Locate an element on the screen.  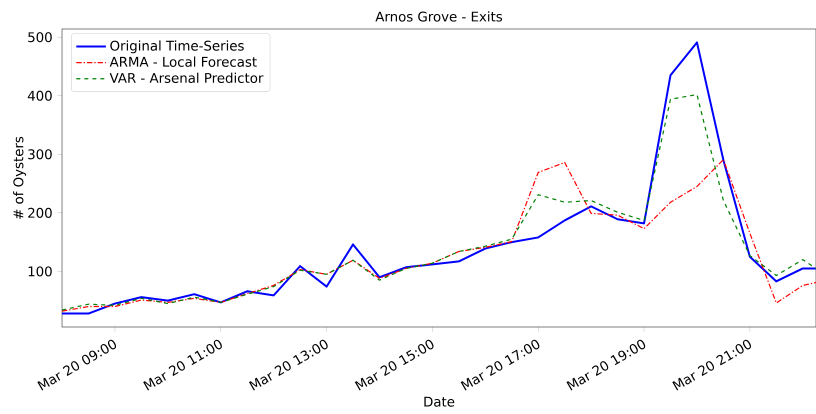
y-tick-label: 300 is located at coordinates (40, 154).